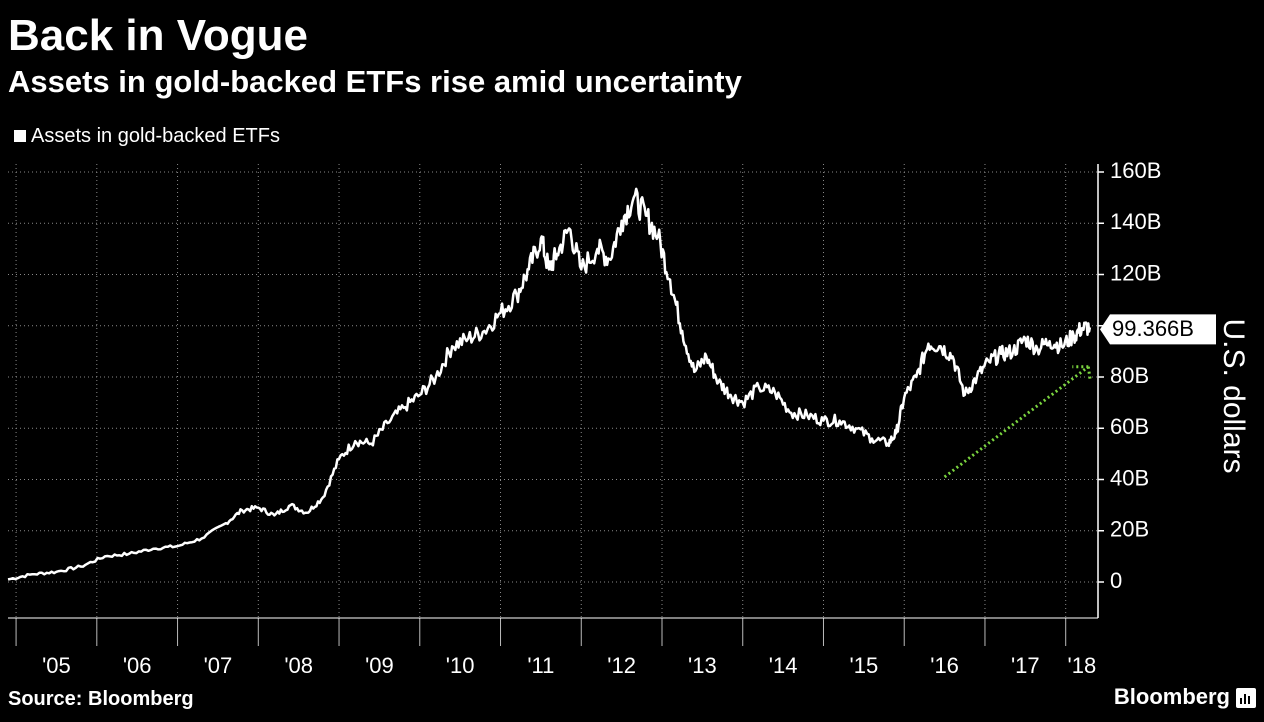  What do you see at coordinates (1153, 328) in the screenshot?
I see `last-value-label: 99.366B` at bounding box center [1153, 328].